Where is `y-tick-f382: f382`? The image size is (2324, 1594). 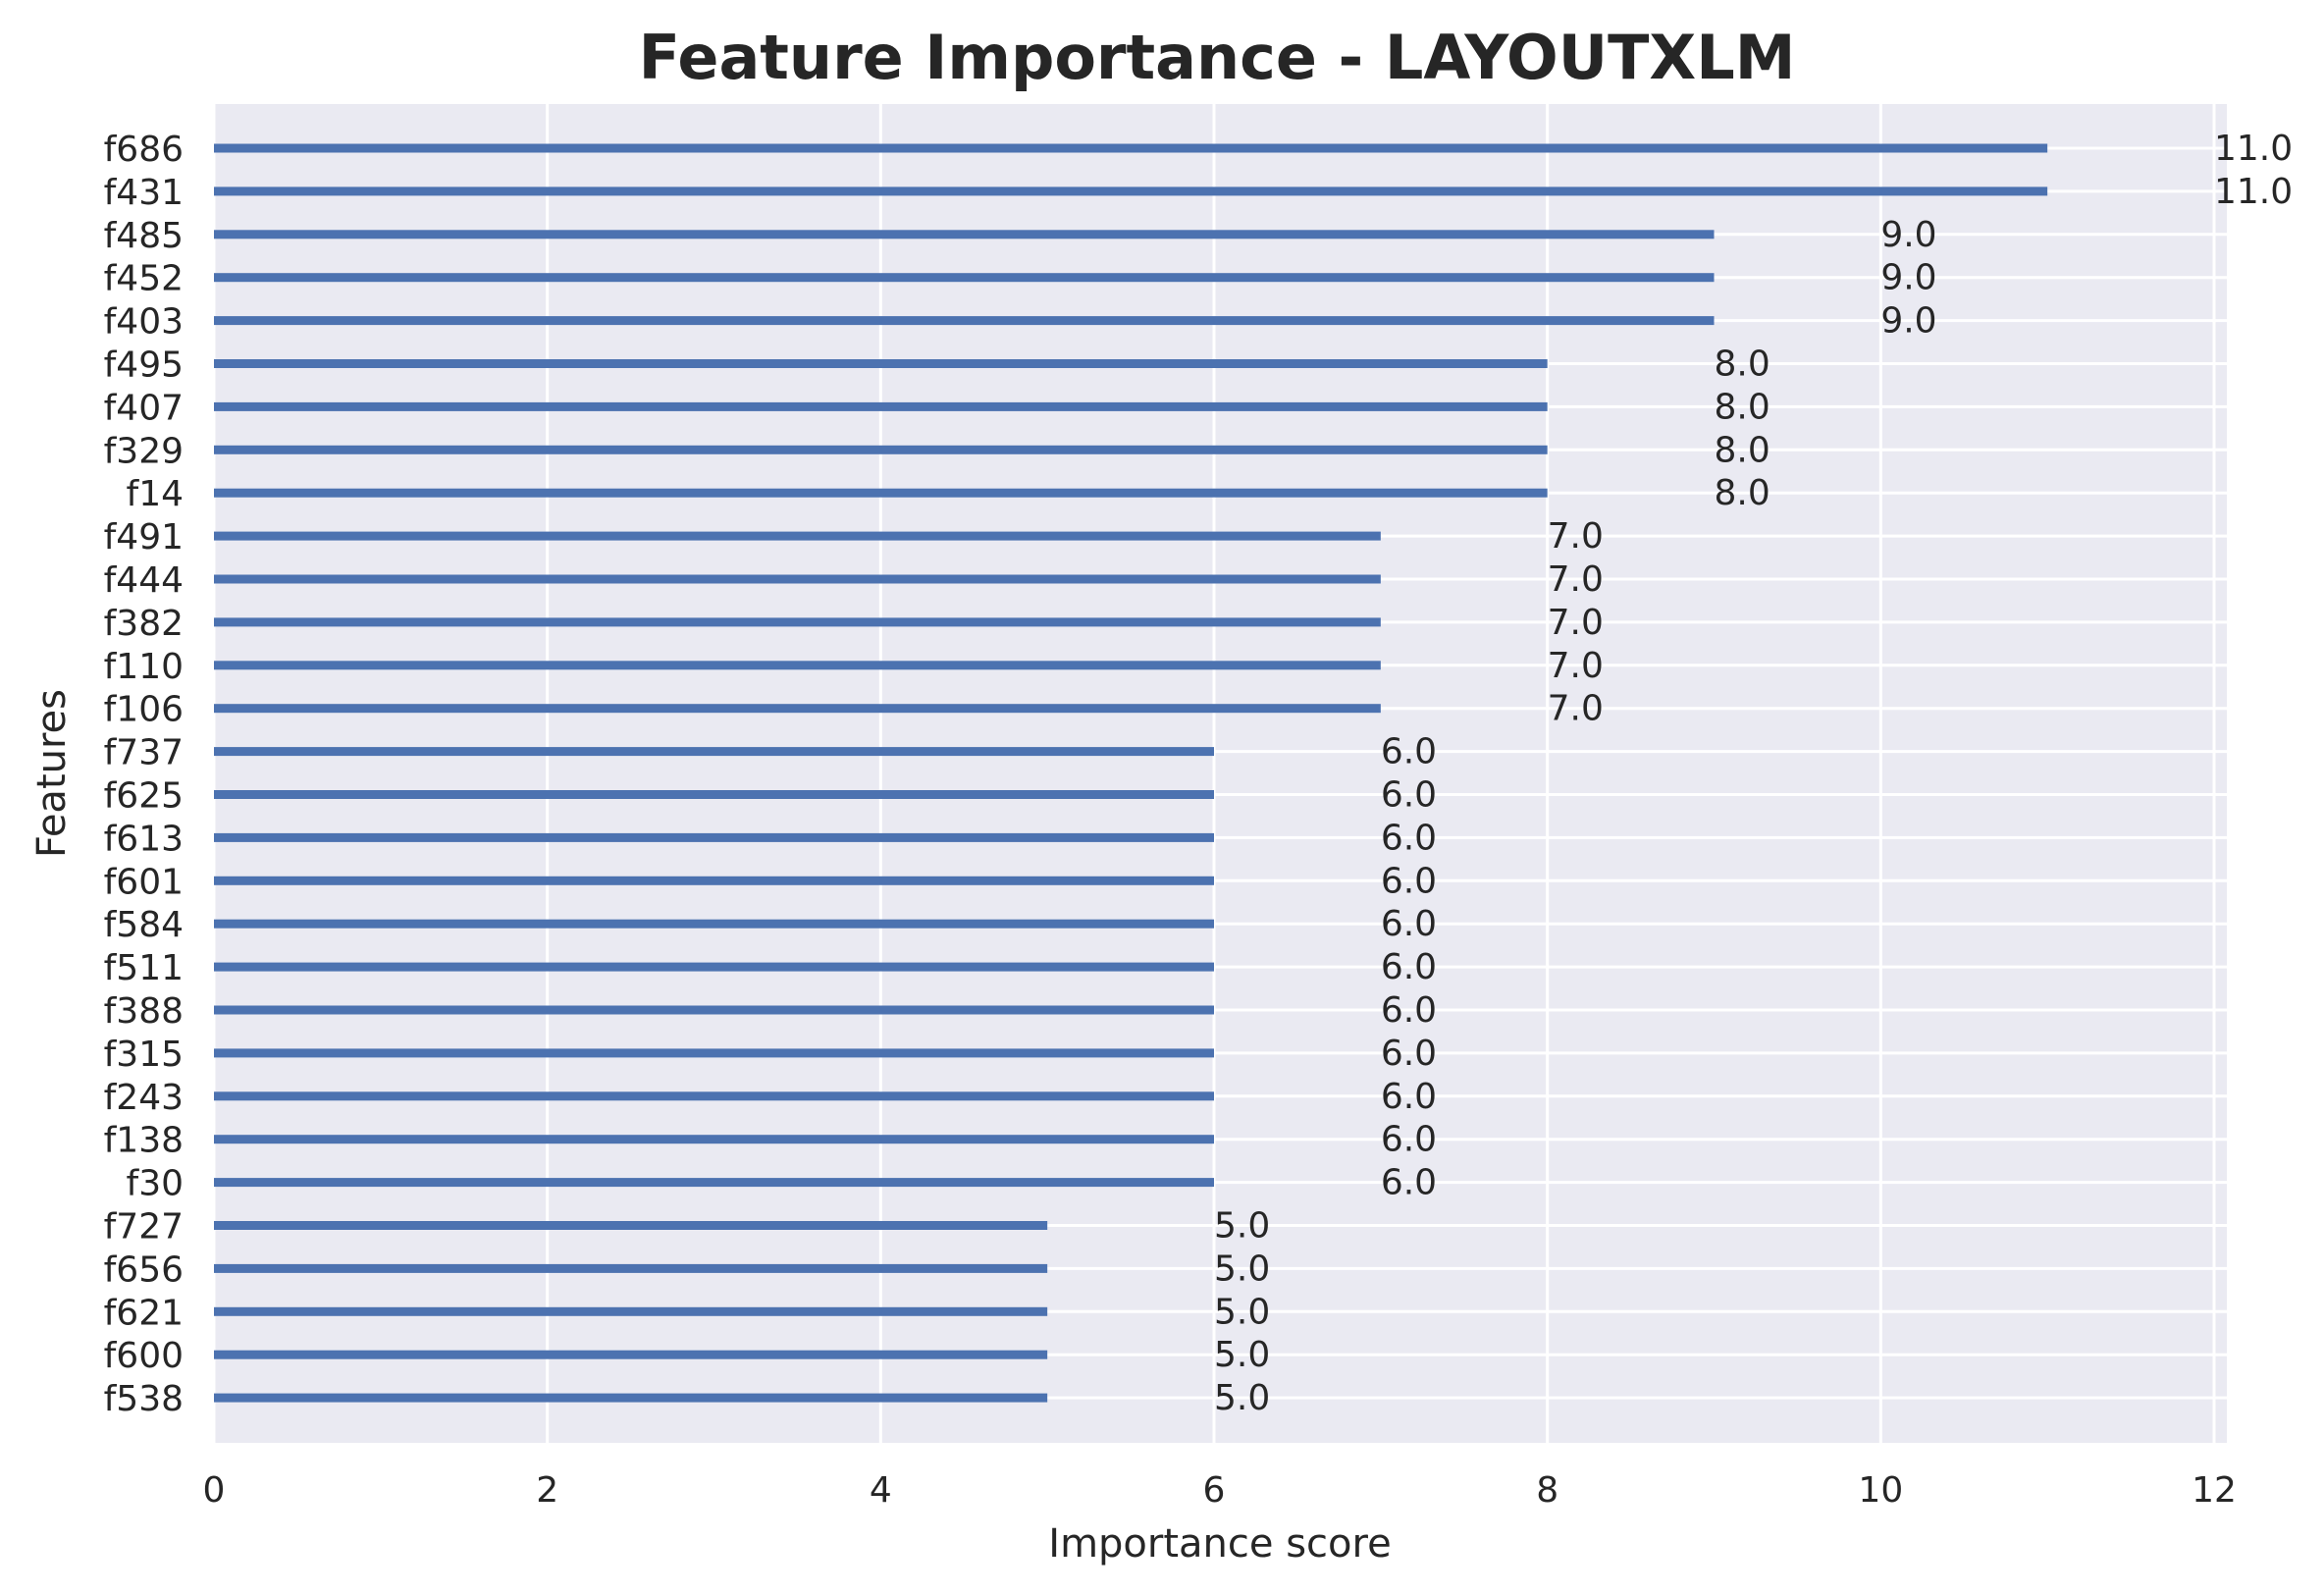
y-tick-f382: f382 is located at coordinates (144, 624).